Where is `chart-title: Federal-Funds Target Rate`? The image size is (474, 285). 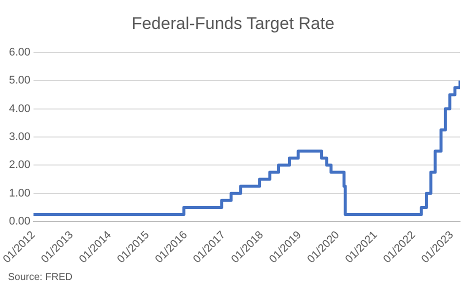
chart-title: Federal-Funds Target Rate is located at coordinates (233, 23).